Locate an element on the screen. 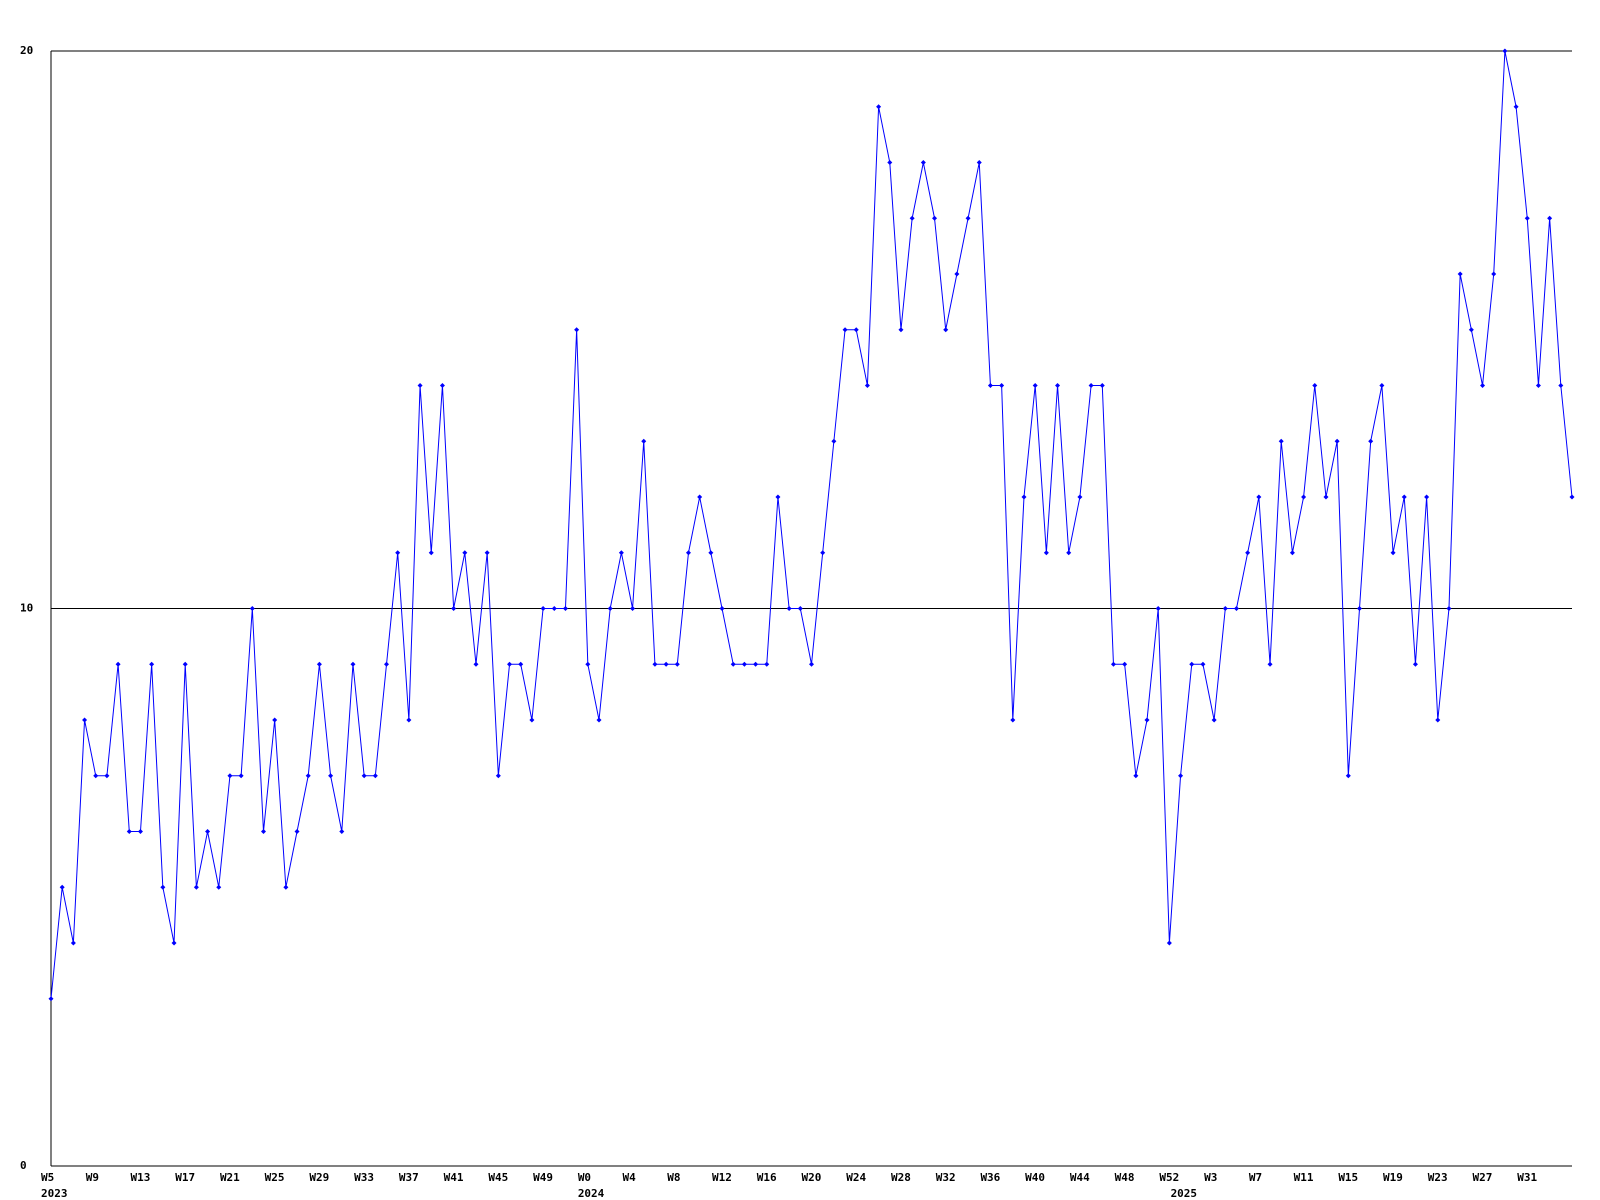 The width and height of the screenshot is (1600, 1200). x-tick-label: W19 is located at coordinates (1393, 1177).